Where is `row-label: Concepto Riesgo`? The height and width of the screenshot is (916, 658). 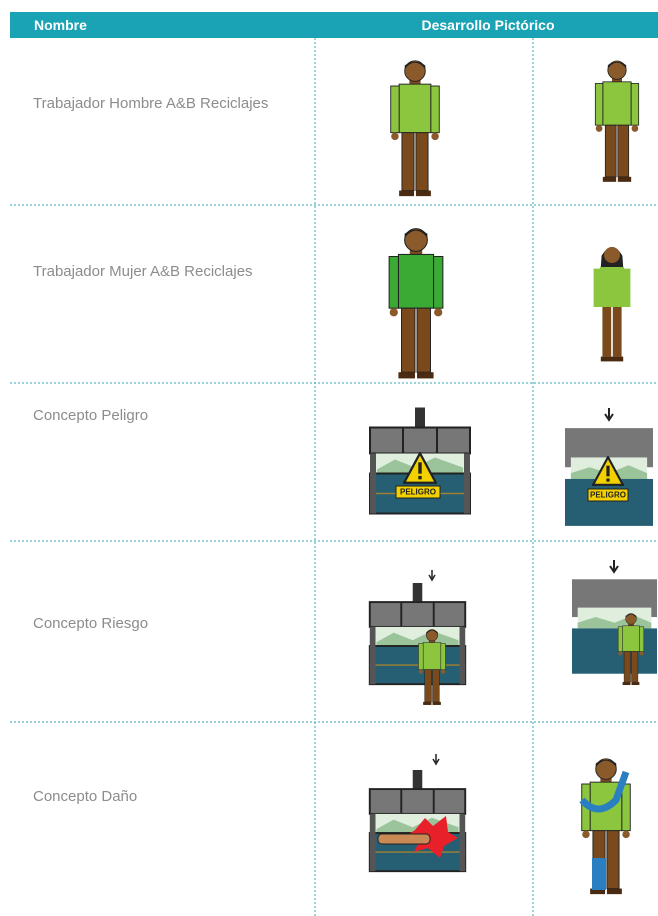 row-label: Concepto Riesgo is located at coordinates (90, 623).